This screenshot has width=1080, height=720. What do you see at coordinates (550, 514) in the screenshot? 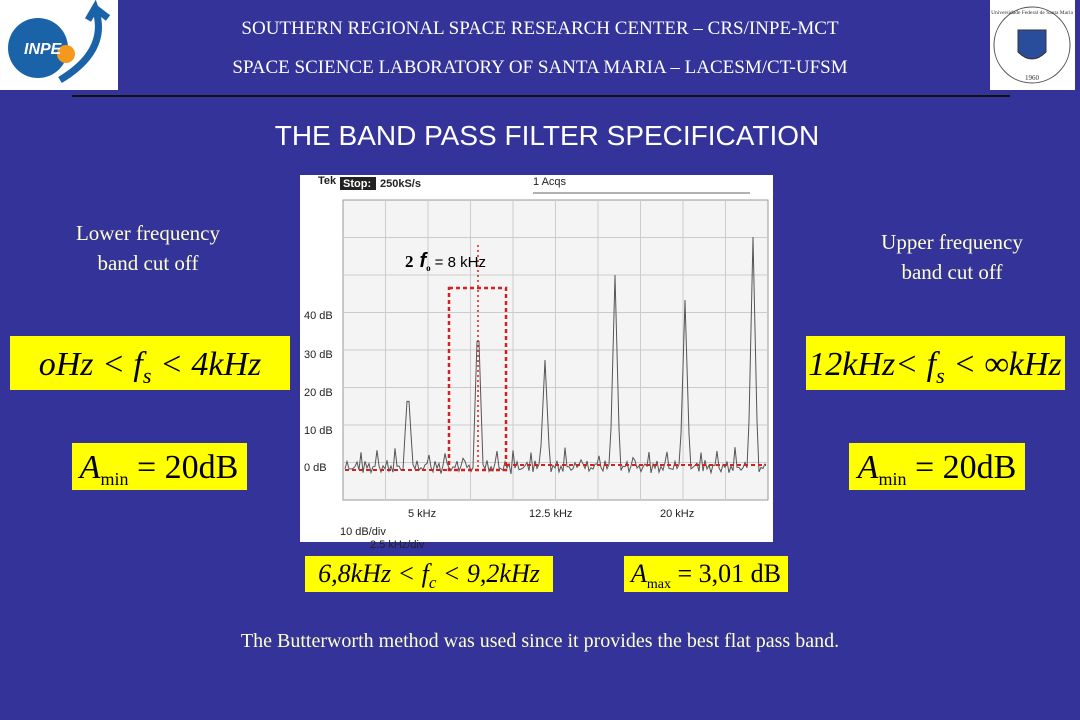
I see `scope-x-label: 12.5 kHz` at bounding box center [550, 514].